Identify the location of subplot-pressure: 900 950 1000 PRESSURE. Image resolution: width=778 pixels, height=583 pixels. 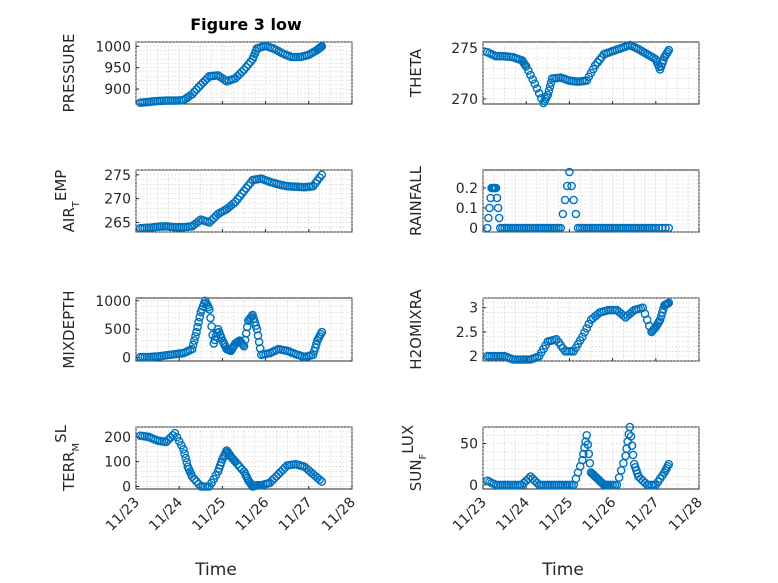
(206, 73).